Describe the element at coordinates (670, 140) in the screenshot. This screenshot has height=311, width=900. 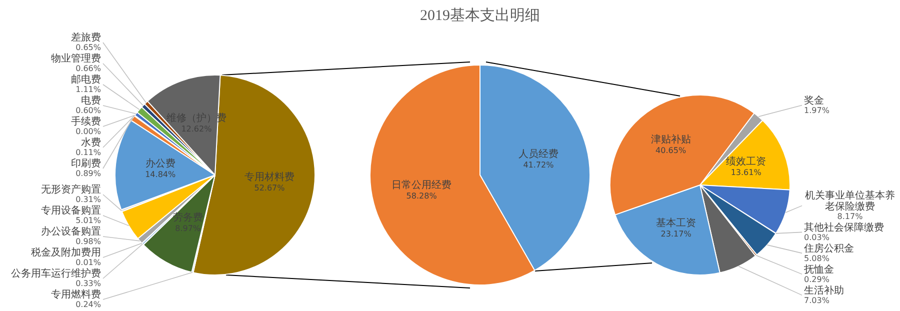
I see `slice-label: 津贴补贴` at that location.